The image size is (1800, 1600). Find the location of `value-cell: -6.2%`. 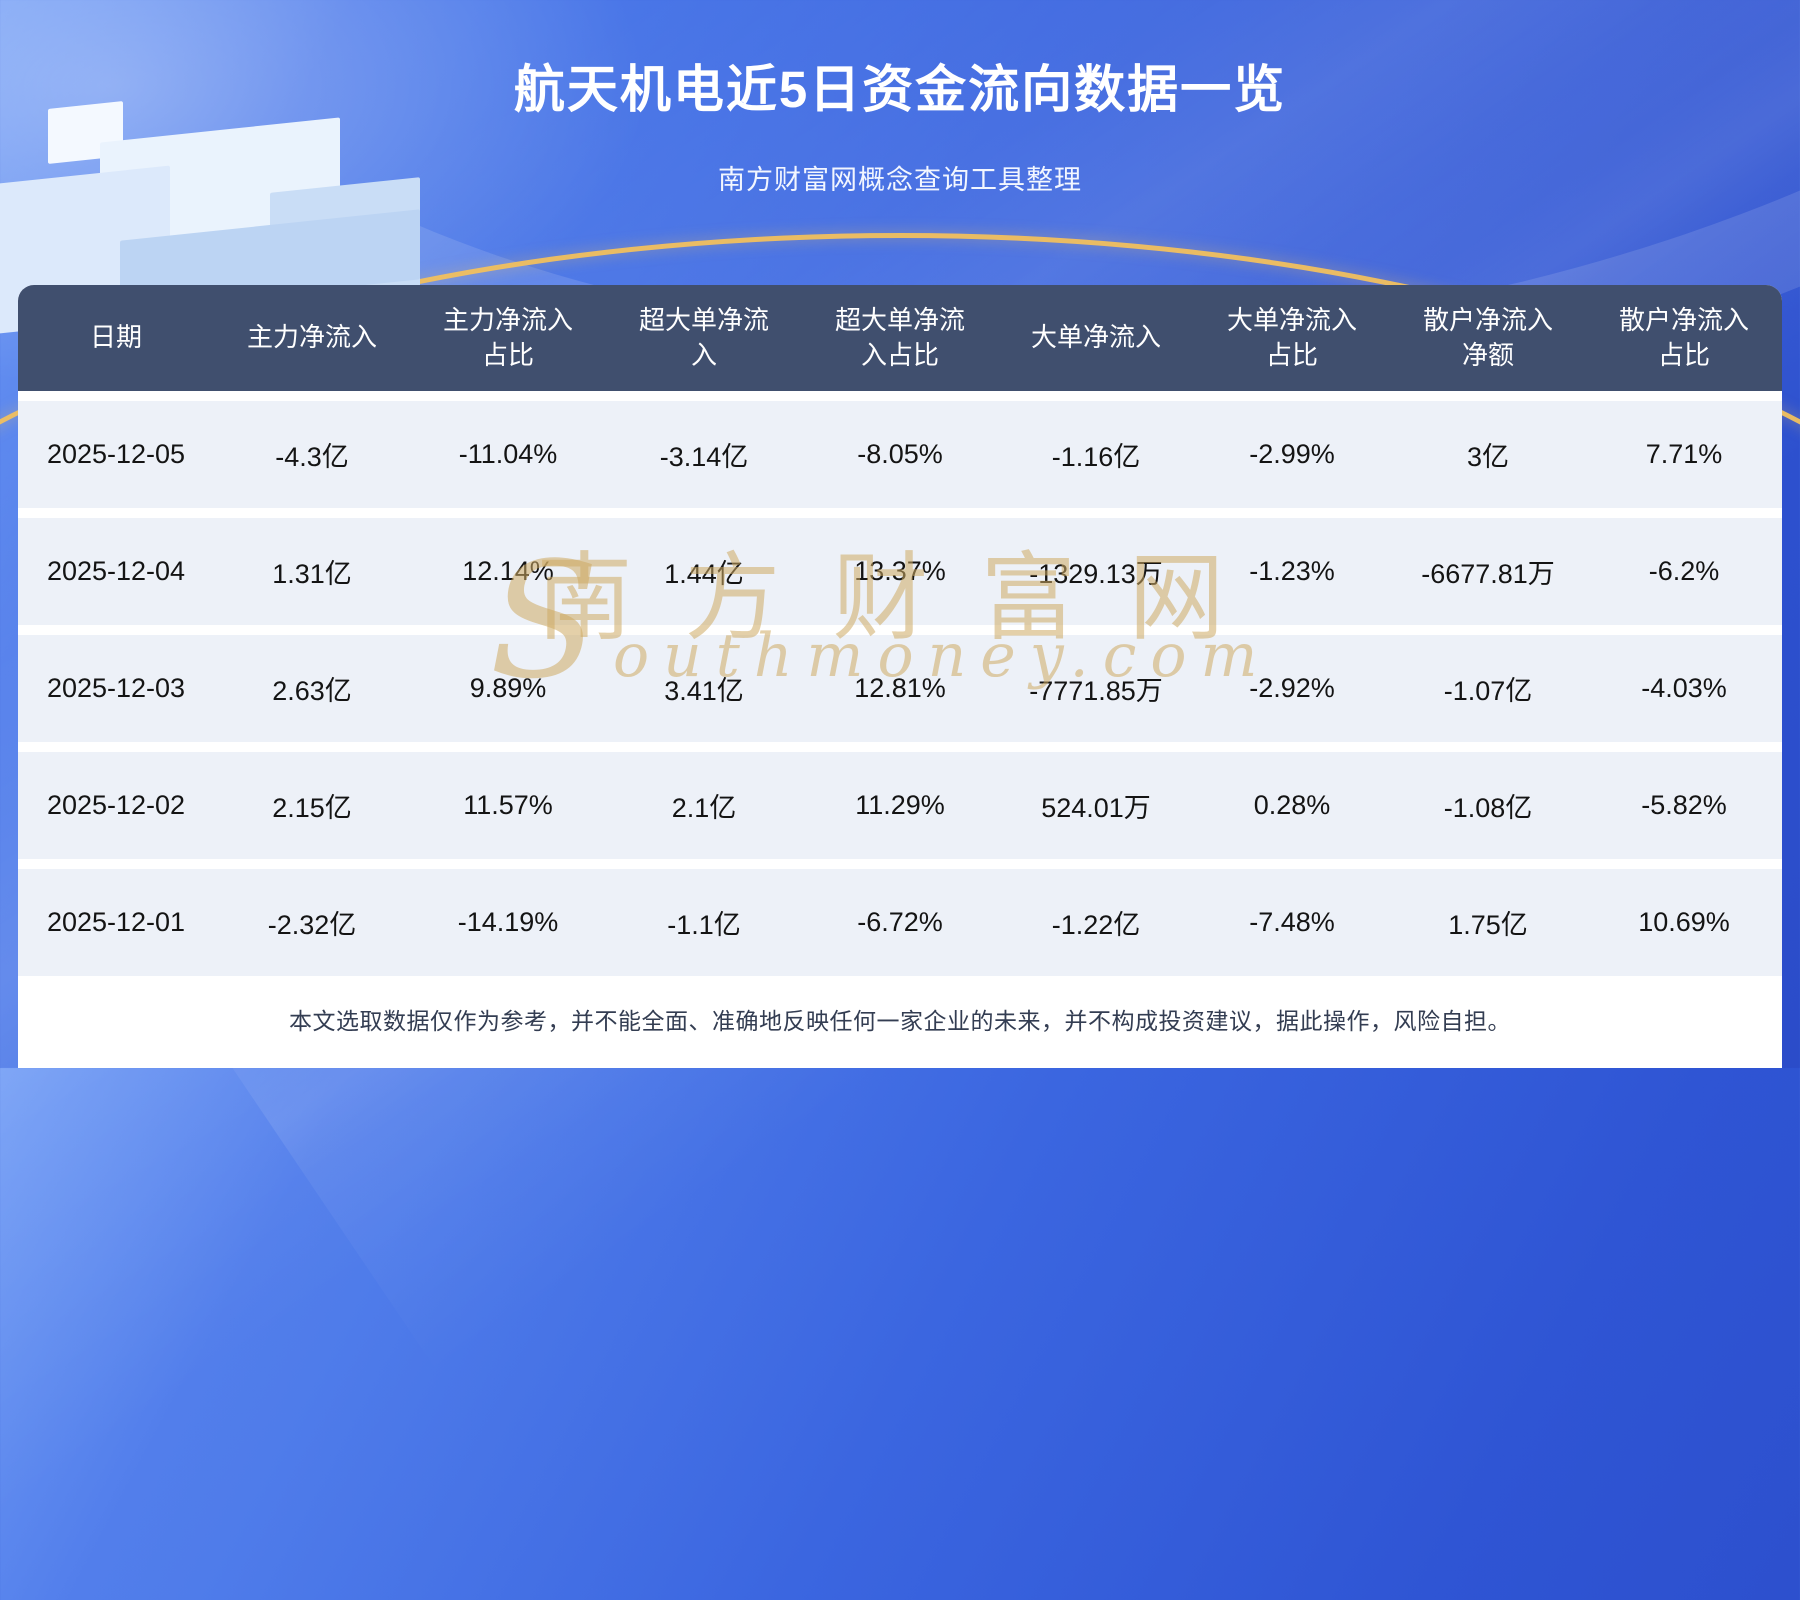

value-cell: -6.2% is located at coordinates (1684, 571).